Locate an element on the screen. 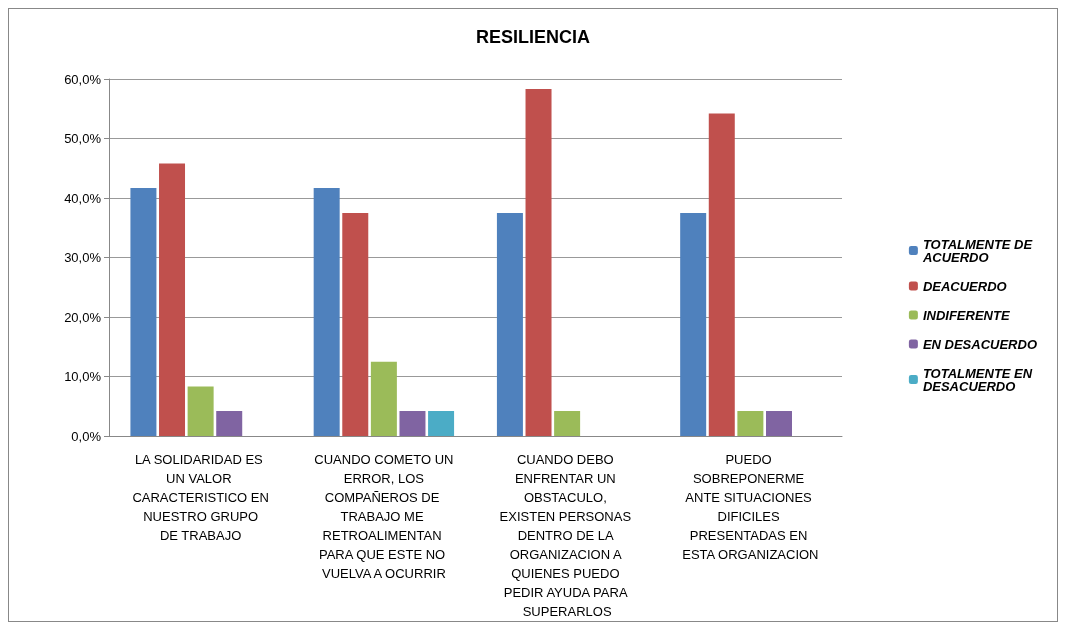 Image resolution: width=1067 pixels, height=630 pixels. chart-title: RESILIENCIA is located at coordinates (533, 37).